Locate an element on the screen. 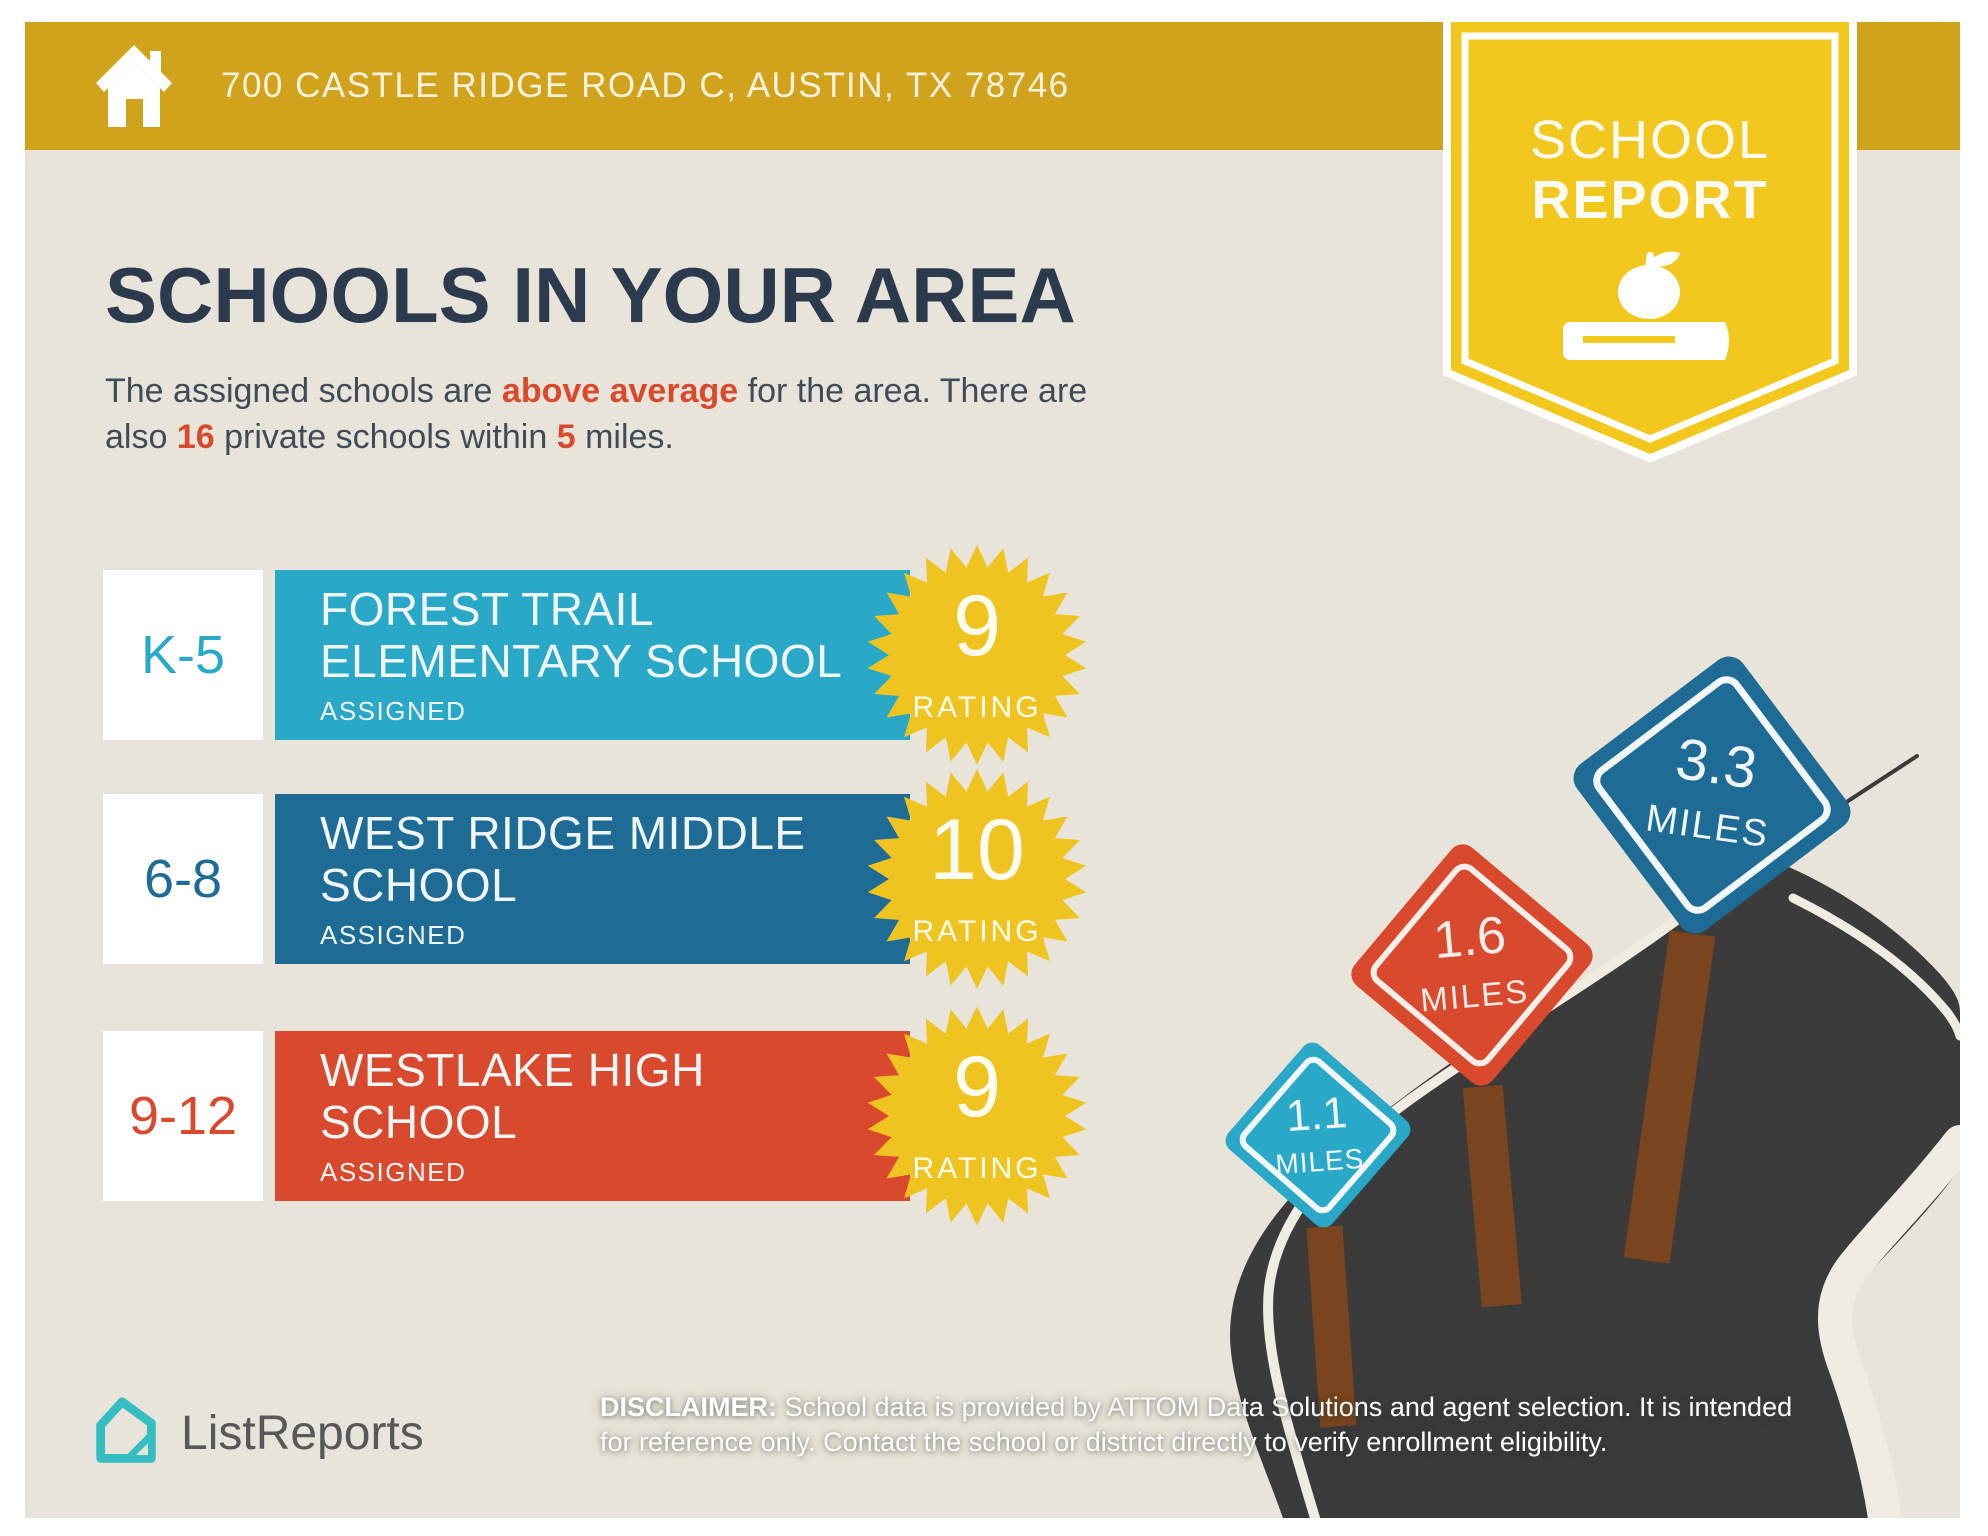 The height and width of the screenshot is (1536, 1988). subtitle-highlight-private-count: 16 is located at coordinates (195, 437).